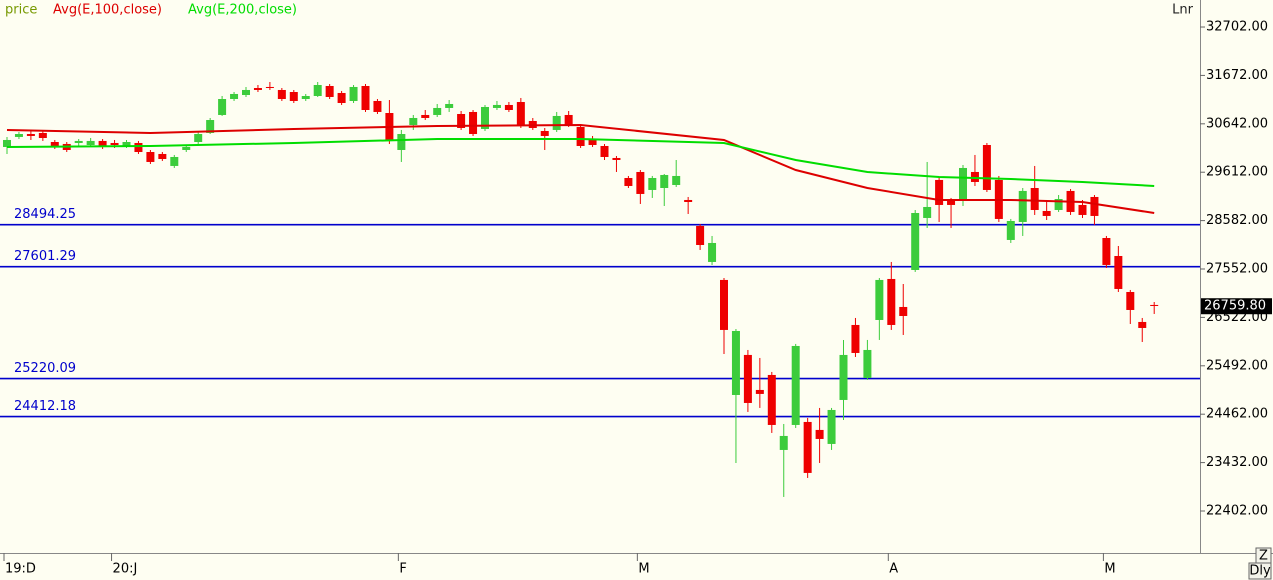  I want to click on y-tick-label: 25492.00, so click(1237, 365).